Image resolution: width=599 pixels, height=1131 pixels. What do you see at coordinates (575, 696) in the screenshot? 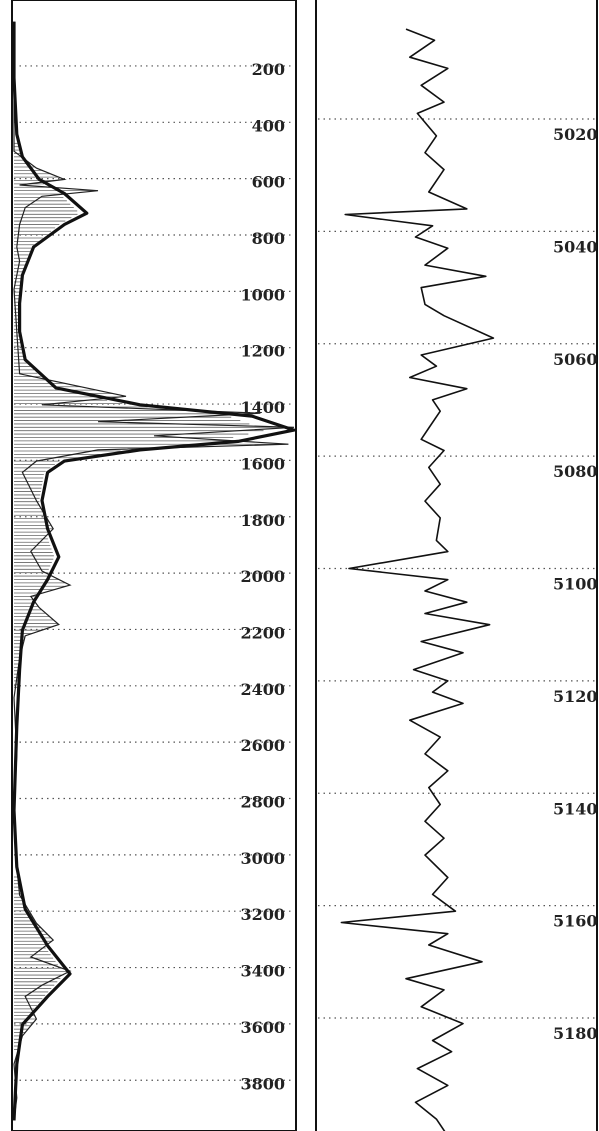
I see `right-tick-label: 5120` at bounding box center [575, 696].